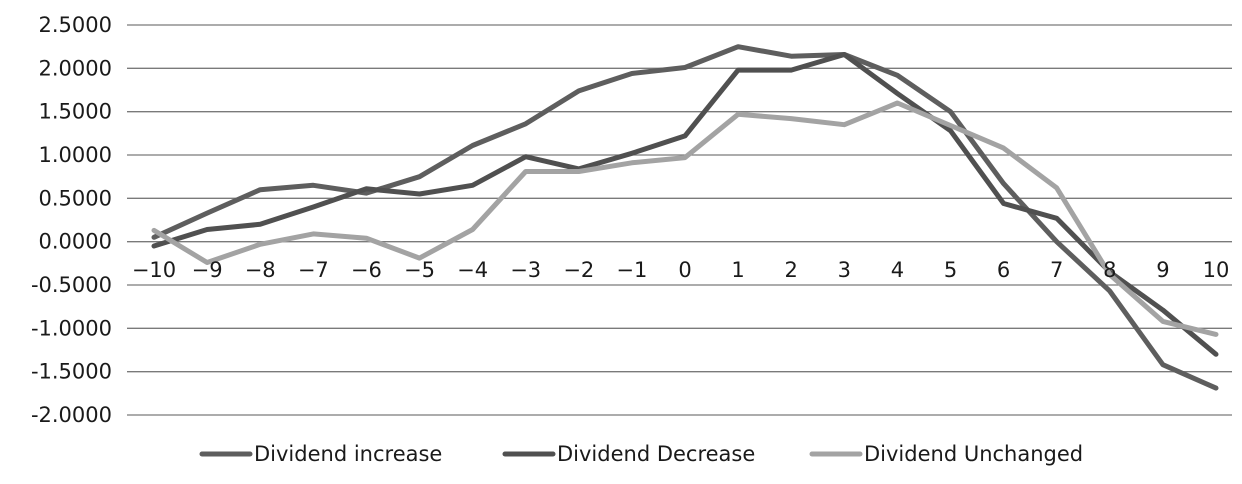  What do you see at coordinates (419, 270) in the screenshot?
I see `x-tick-label: −5` at bounding box center [419, 270].